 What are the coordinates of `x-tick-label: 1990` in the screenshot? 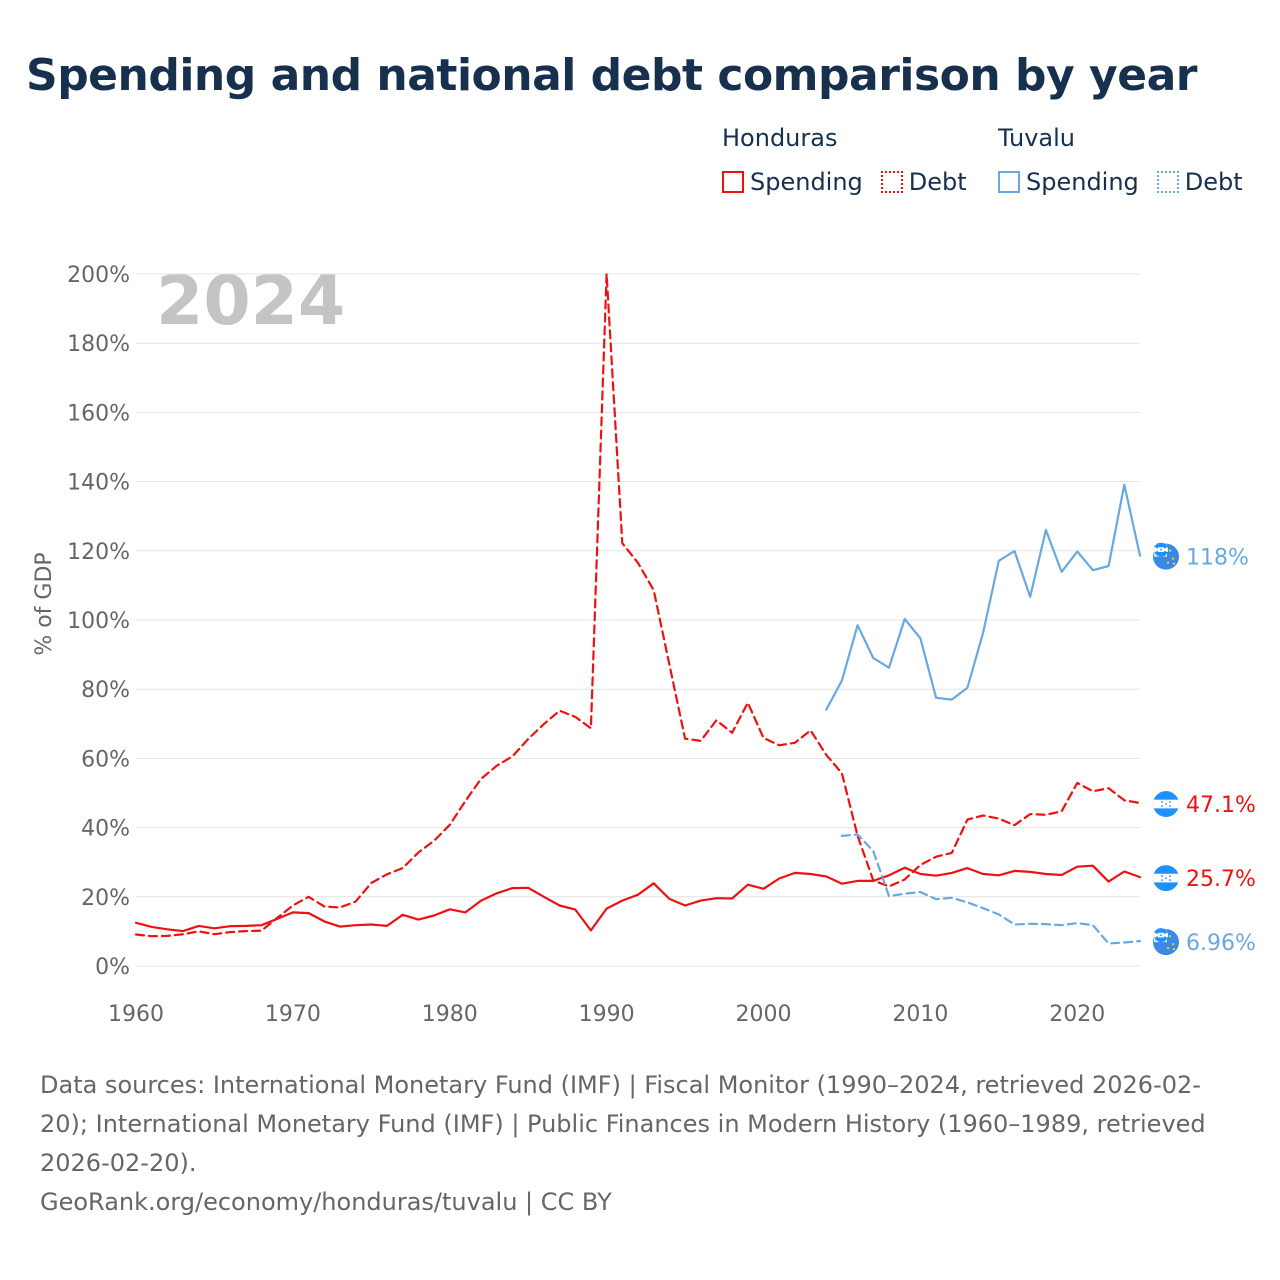 It's located at (607, 1014).